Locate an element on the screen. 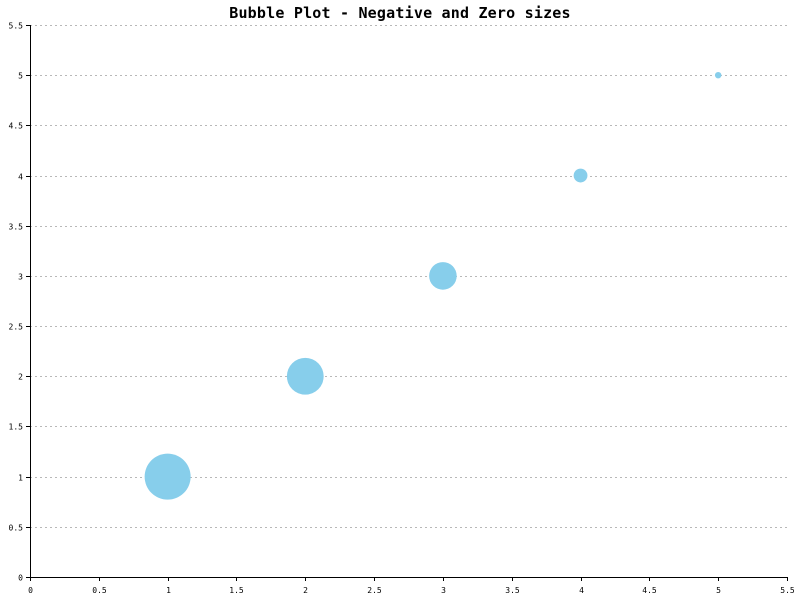 This screenshot has height=600, width=800. y-tick-label: 5.5 is located at coordinates (16, 26).